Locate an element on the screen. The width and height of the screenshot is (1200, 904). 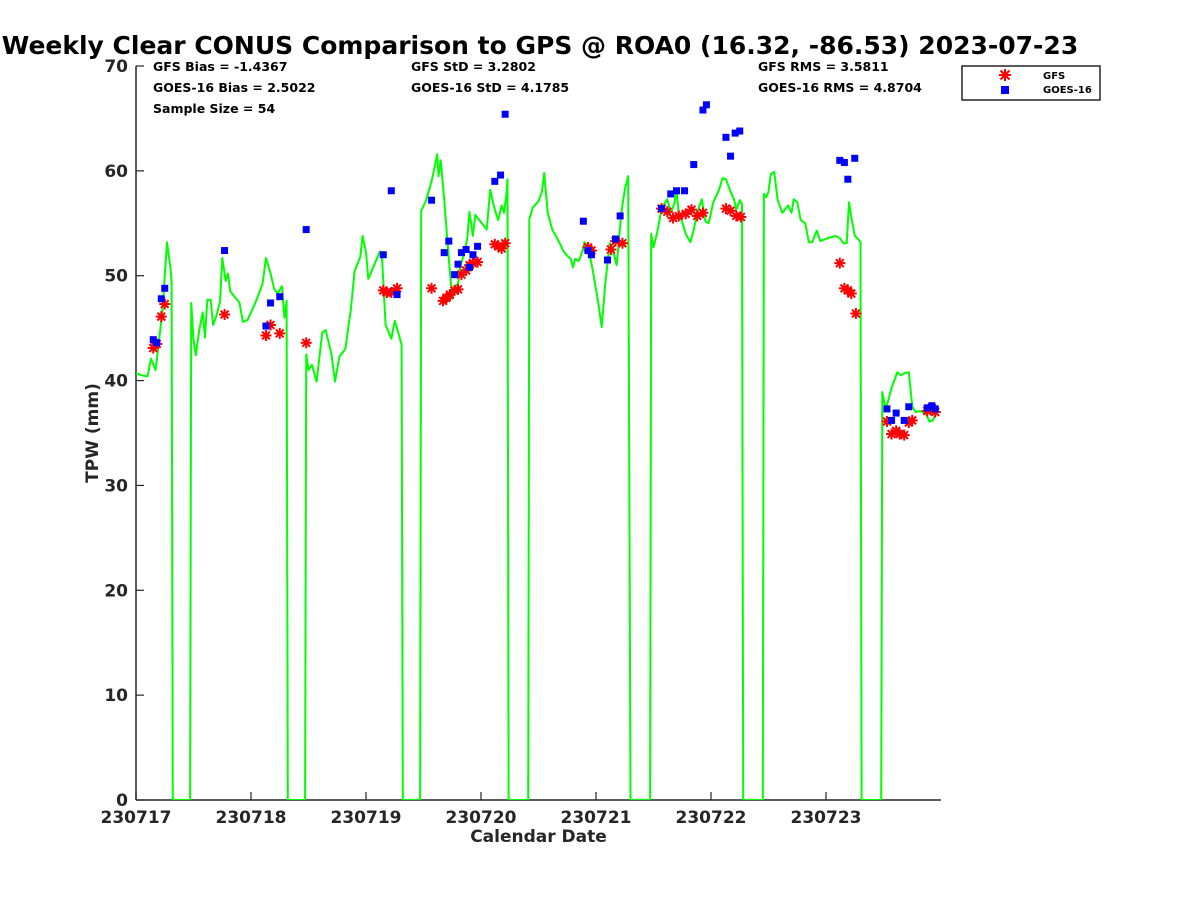
y-tick-label: 0 is located at coordinates (122, 801).